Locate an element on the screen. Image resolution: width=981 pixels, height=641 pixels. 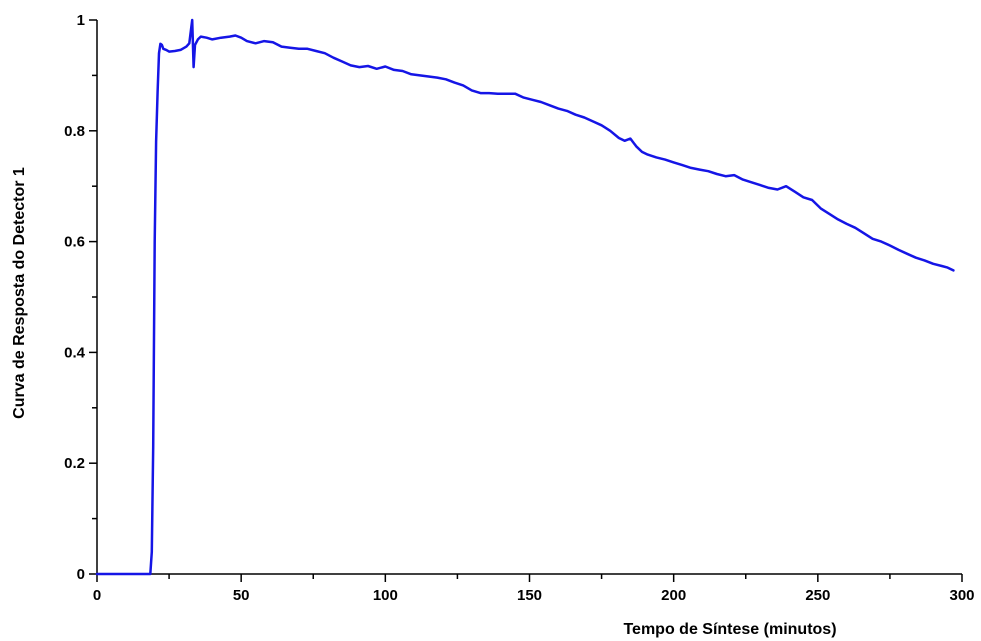
y-tick-label: 0 is located at coordinates (81, 574).